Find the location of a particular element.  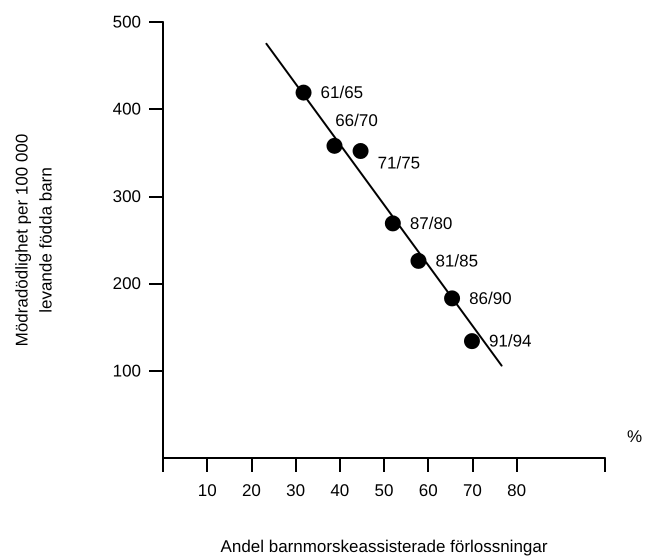

data-label: 71/75 is located at coordinates (399, 163).